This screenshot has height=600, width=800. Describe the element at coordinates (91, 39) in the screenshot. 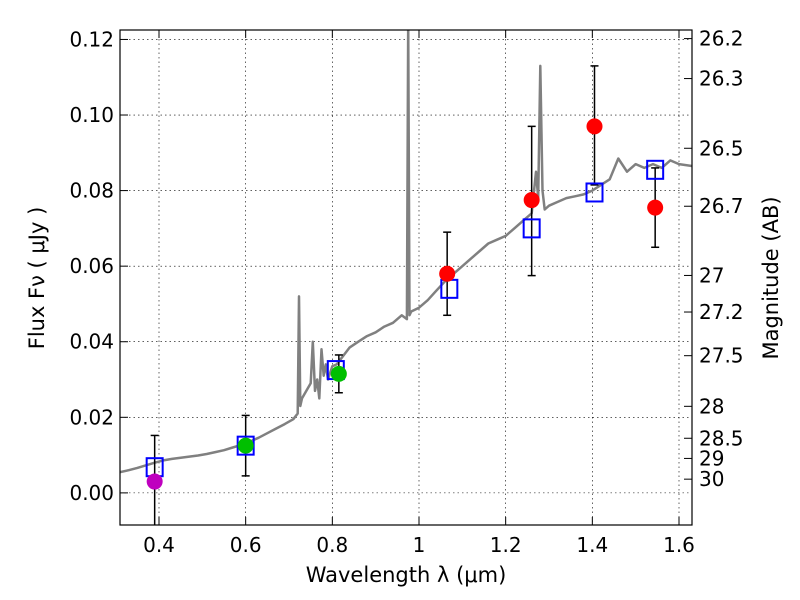

I see `y-tick-label: 0.12` at that location.